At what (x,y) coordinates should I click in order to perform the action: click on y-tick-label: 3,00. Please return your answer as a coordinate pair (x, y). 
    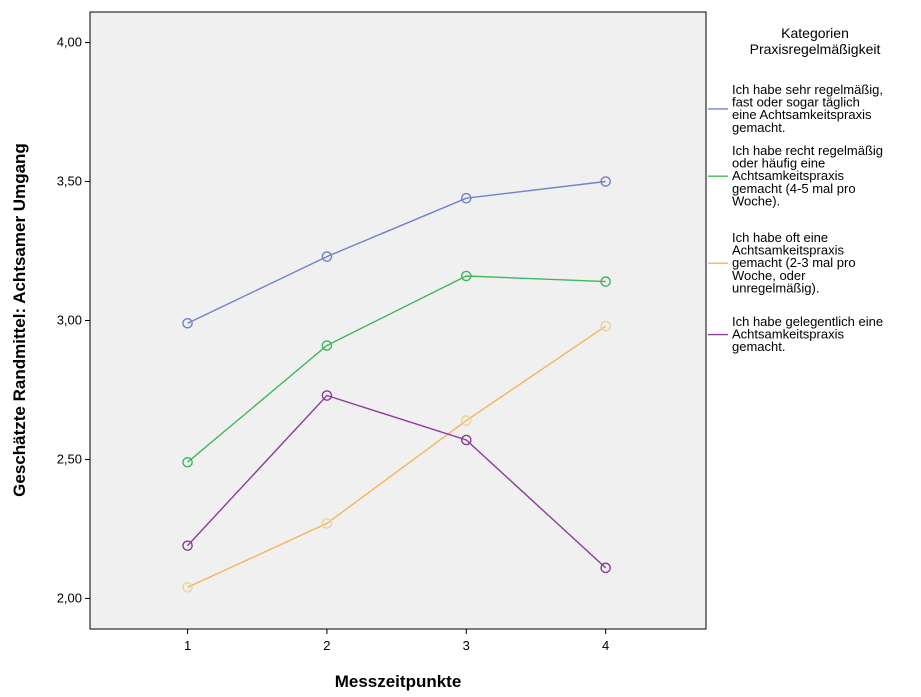
    Looking at the image, I should click on (69, 320).